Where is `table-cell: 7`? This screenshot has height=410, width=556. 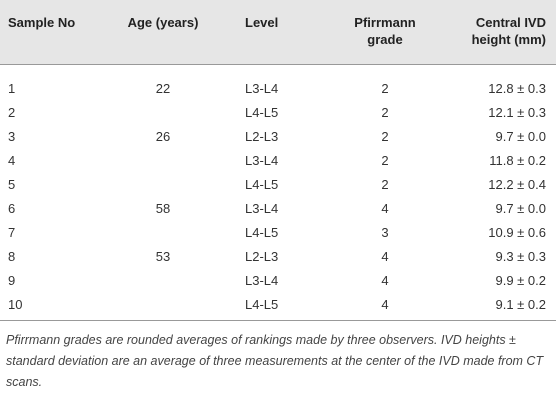 table-cell: 7 is located at coordinates (12, 232).